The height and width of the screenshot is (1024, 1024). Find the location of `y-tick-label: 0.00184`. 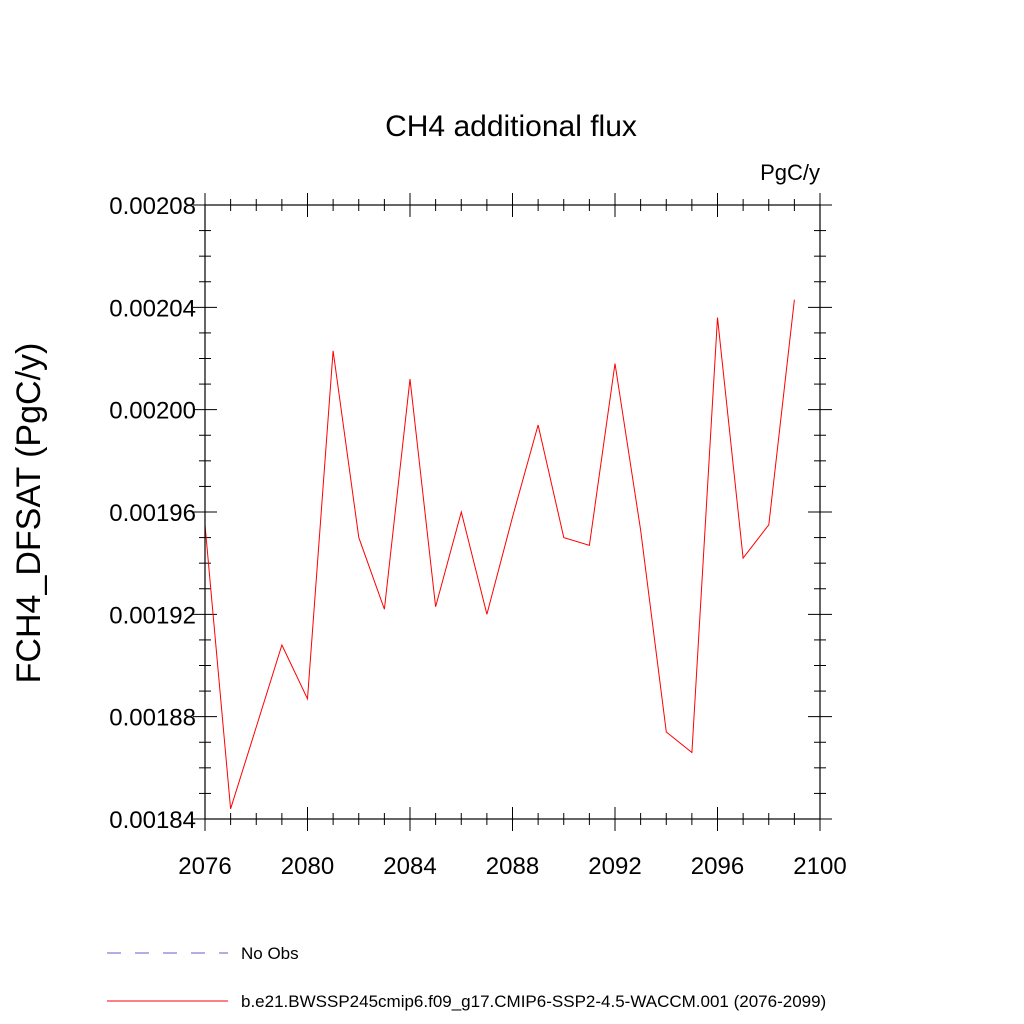

y-tick-label: 0.00184 is located at coordinates (152, 820).